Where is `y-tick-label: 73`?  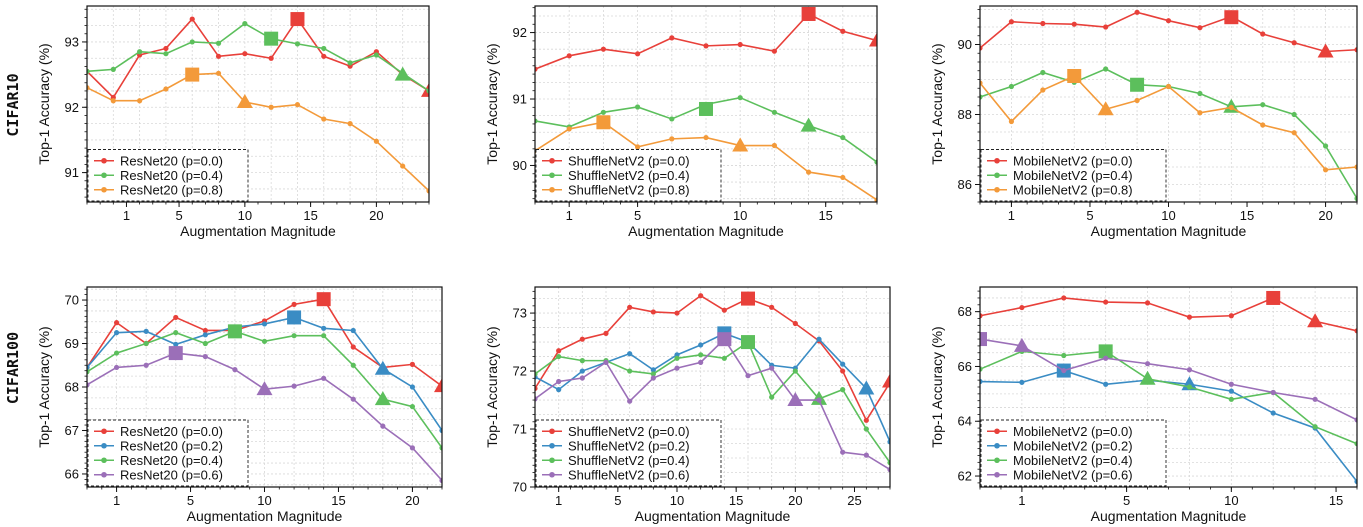
y-tick-label: 73 is located at coordinates (520, 313).